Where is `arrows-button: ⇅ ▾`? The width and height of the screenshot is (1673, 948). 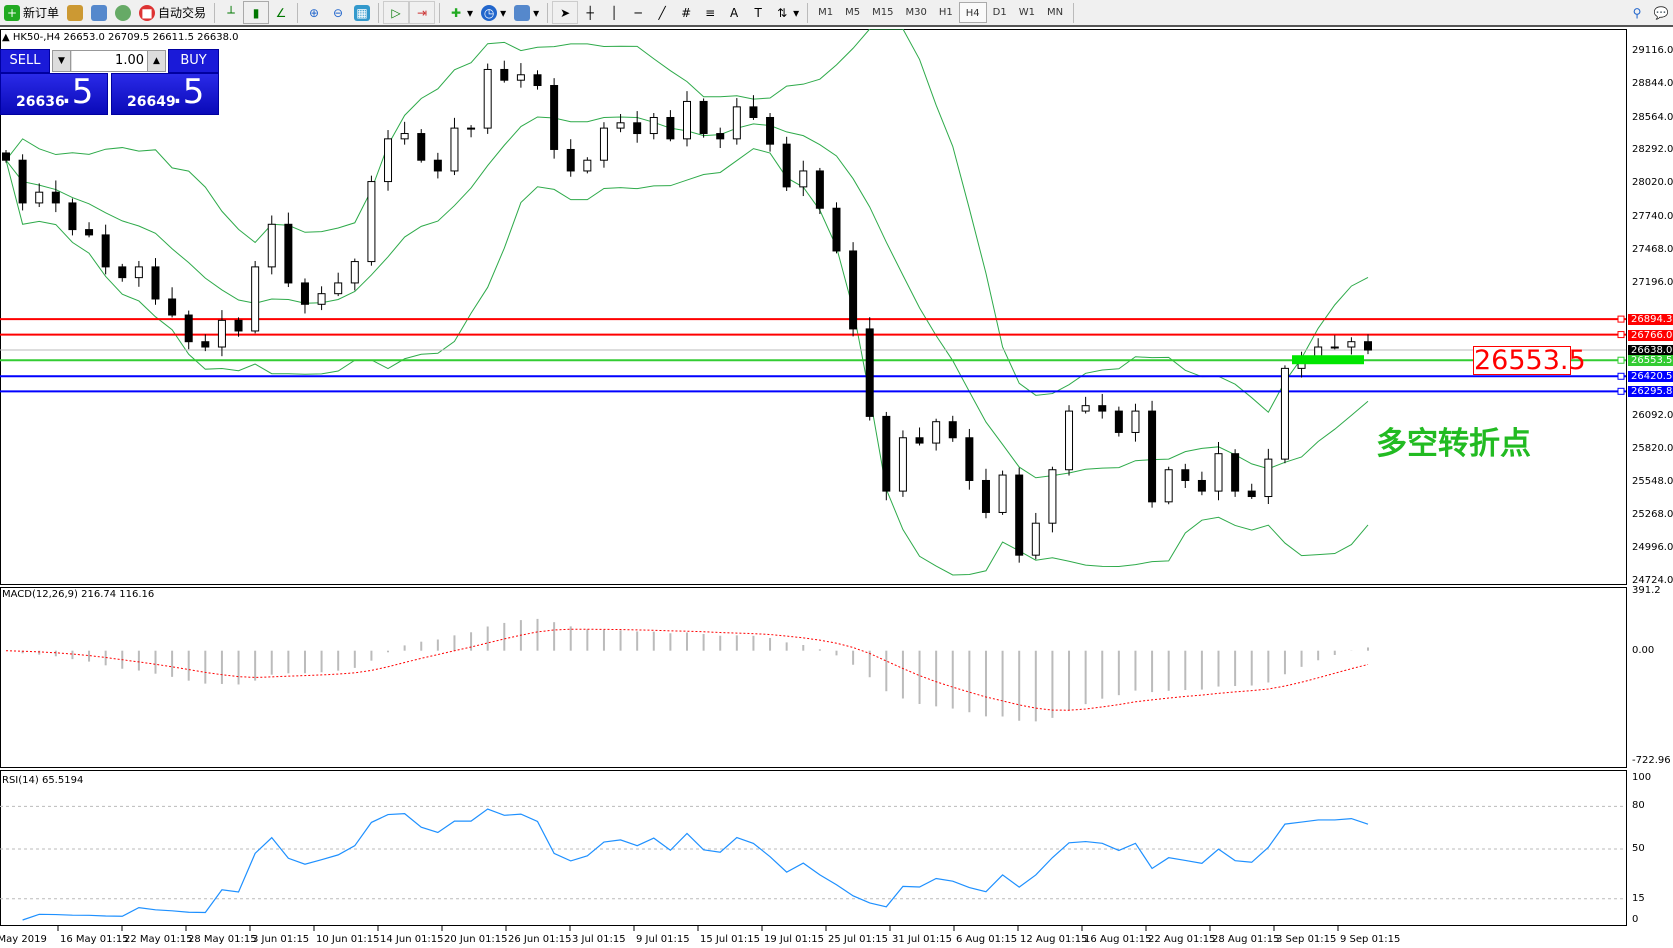
arrows-button: ⇅ ▾ is located at coordinates (786, 12).